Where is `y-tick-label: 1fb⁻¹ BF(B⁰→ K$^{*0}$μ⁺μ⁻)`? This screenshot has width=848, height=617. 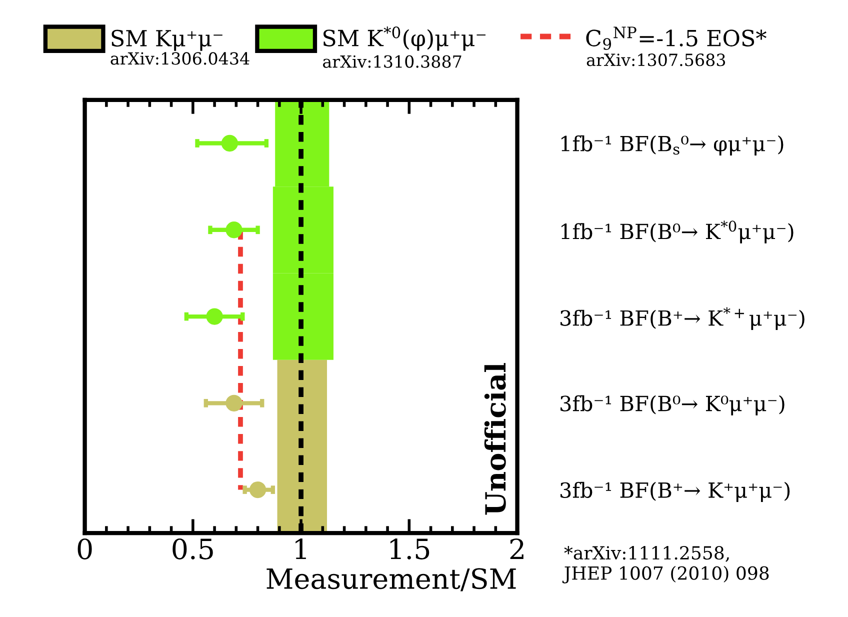
y-tick-label: 1fb⁻¹ BF(B⁰→ K$^{*0}$μ⁺μ⁻) is located at coordinates (677, 232).